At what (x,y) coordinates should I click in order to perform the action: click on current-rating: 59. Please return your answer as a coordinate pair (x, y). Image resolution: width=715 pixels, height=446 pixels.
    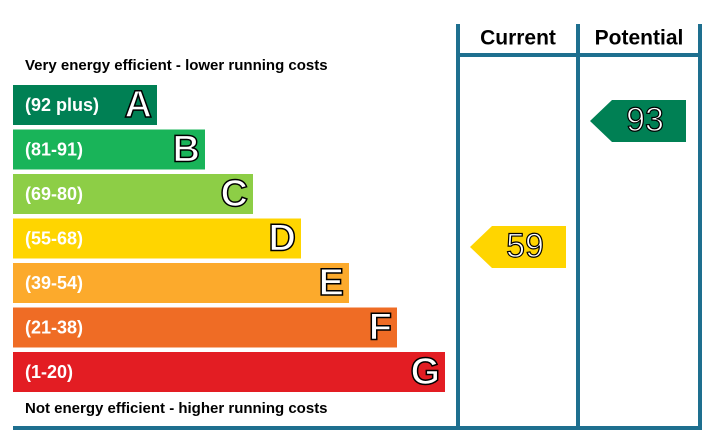
    Looking at the image, I should click on (525, 246).